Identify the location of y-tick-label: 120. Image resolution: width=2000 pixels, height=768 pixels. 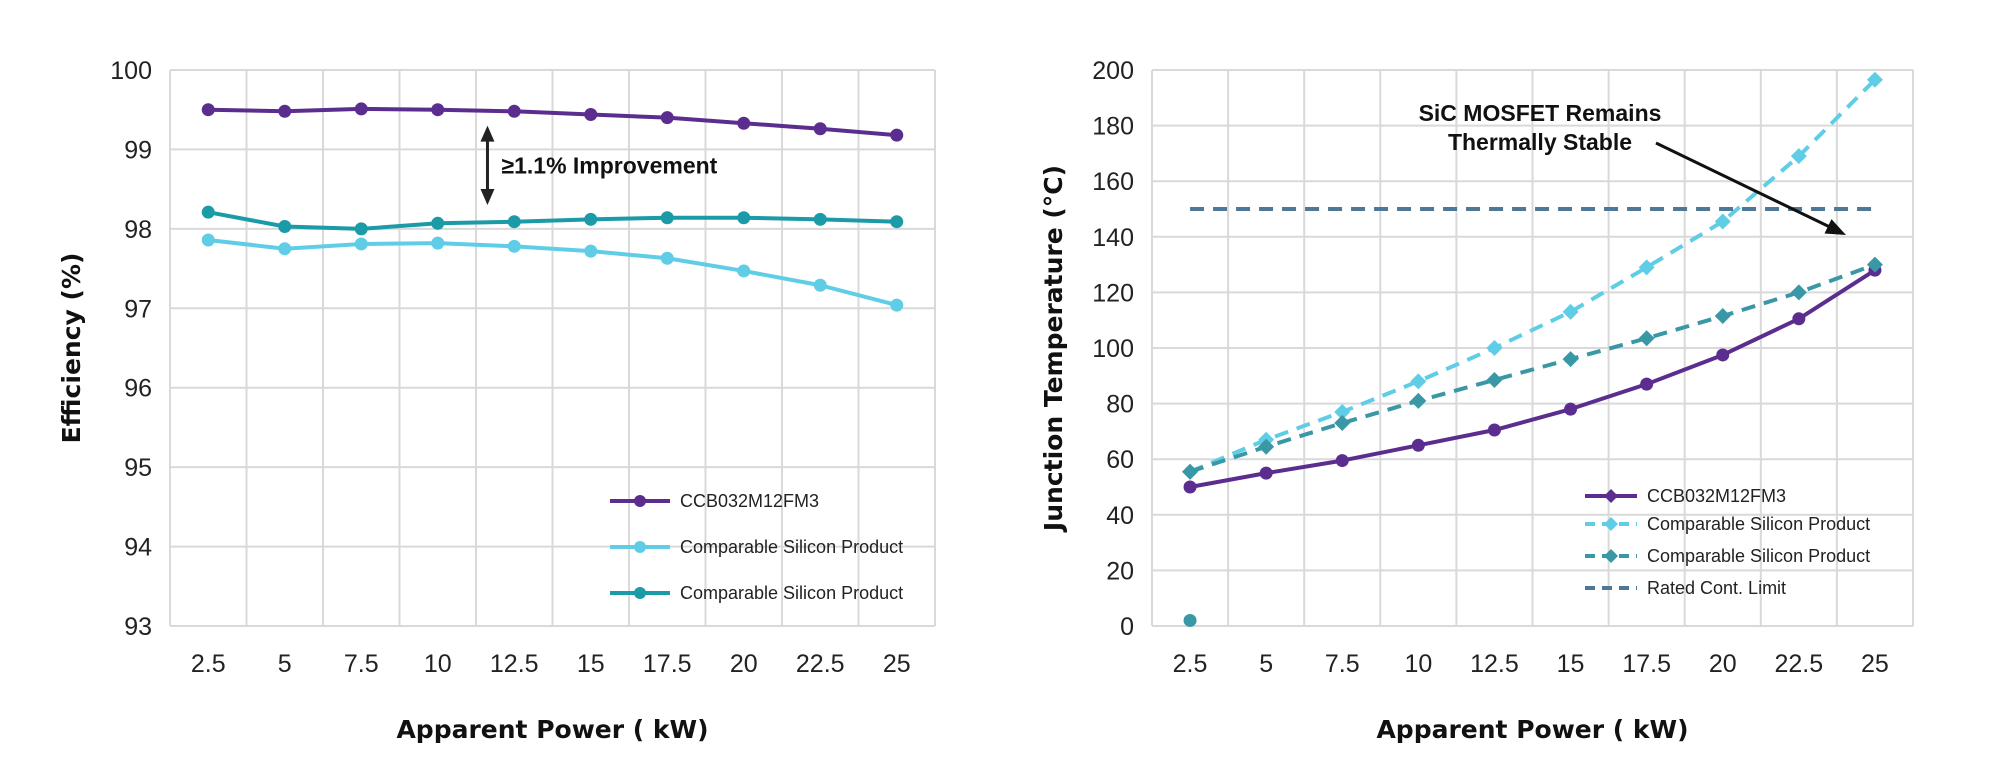
(1113, 293).